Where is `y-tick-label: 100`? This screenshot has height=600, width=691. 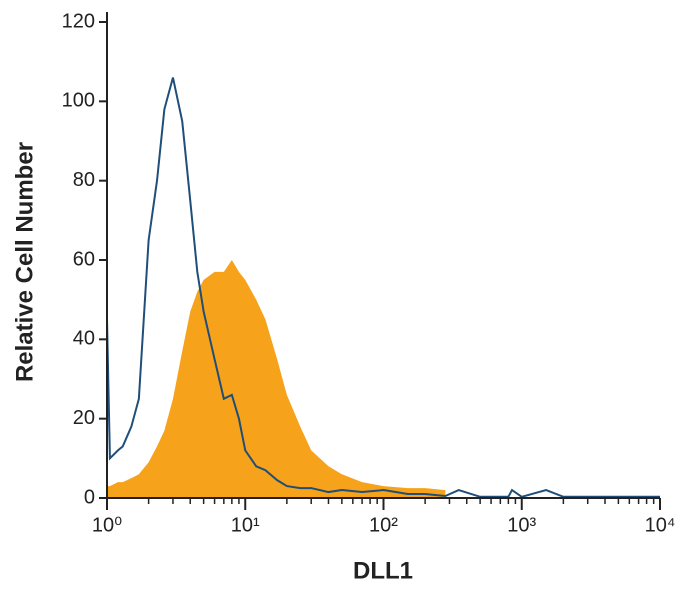
y-tick-label: 100 is located at coordinates (78, 101).